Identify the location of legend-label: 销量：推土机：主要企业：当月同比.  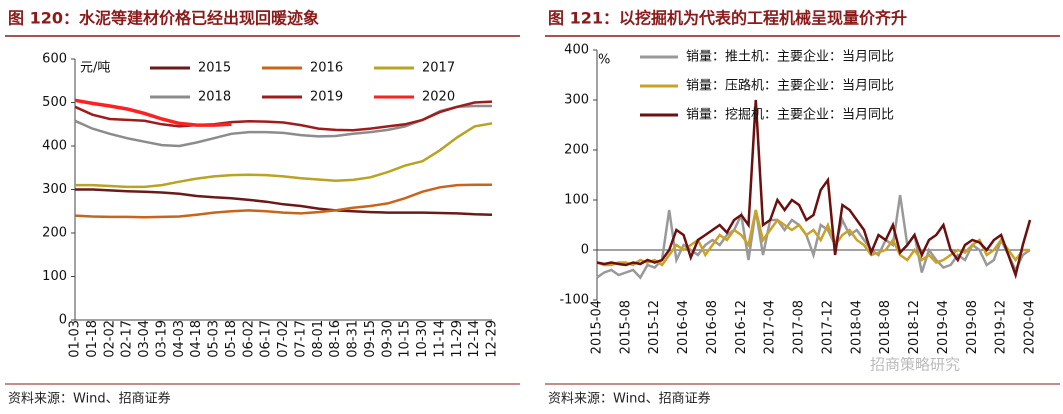
(790, 57).